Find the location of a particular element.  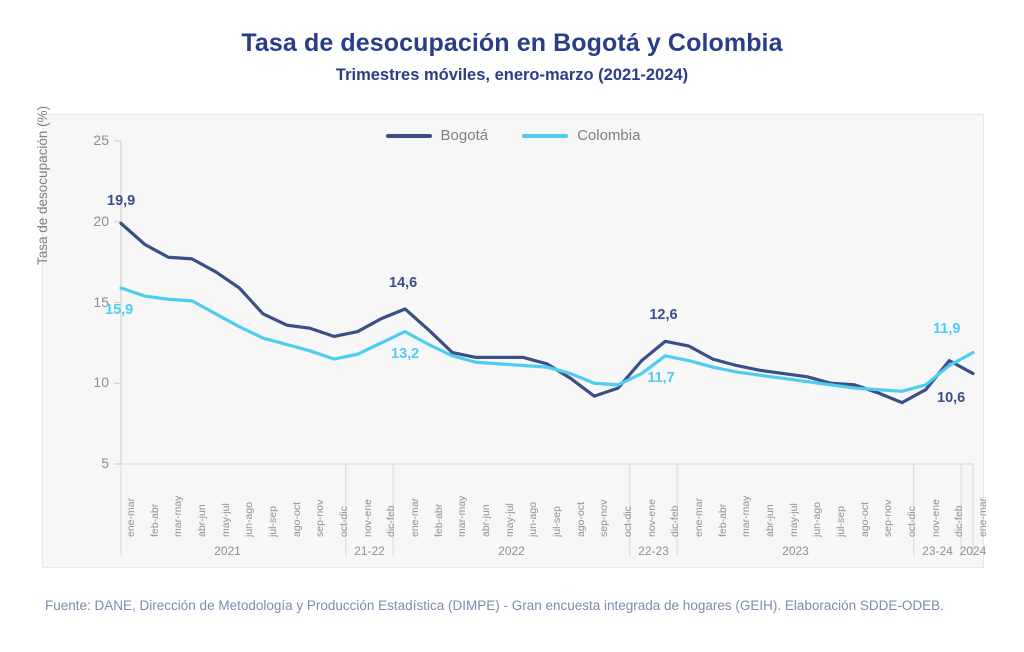

y-tick-label: 10 is located at coordinates (101, 382).